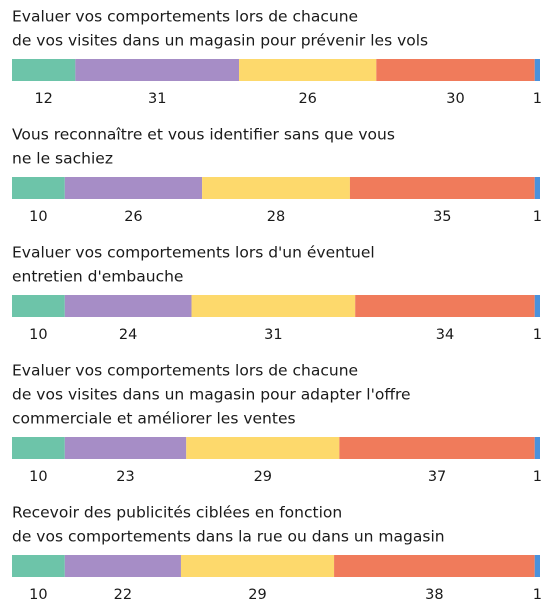 Image resolution: width=547 pixels, height=603 pixels. I want to click on value-label: 23, so click(125, 477).